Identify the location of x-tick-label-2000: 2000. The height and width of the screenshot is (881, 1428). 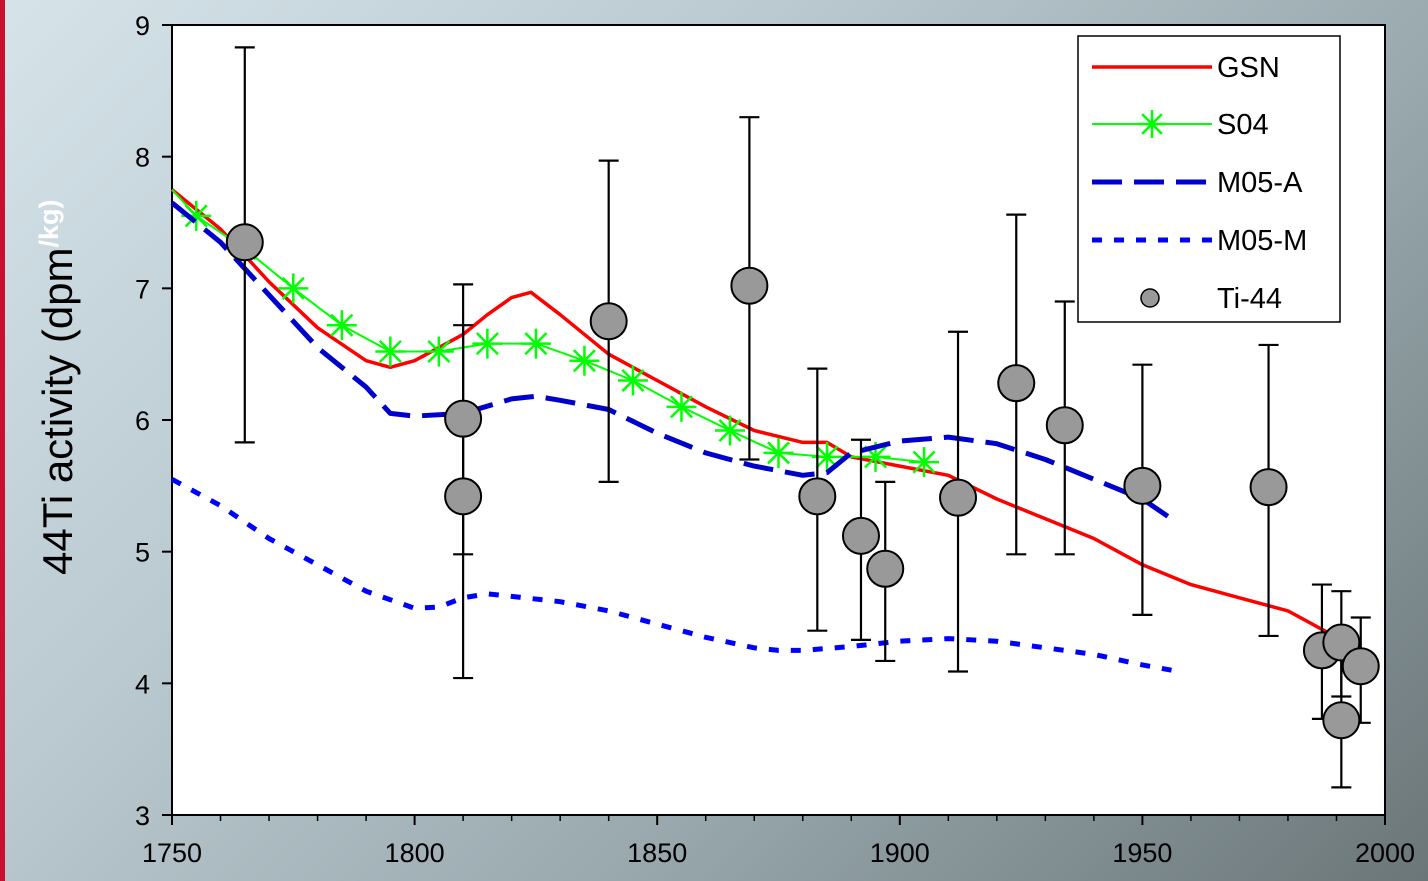
(1385, 853).